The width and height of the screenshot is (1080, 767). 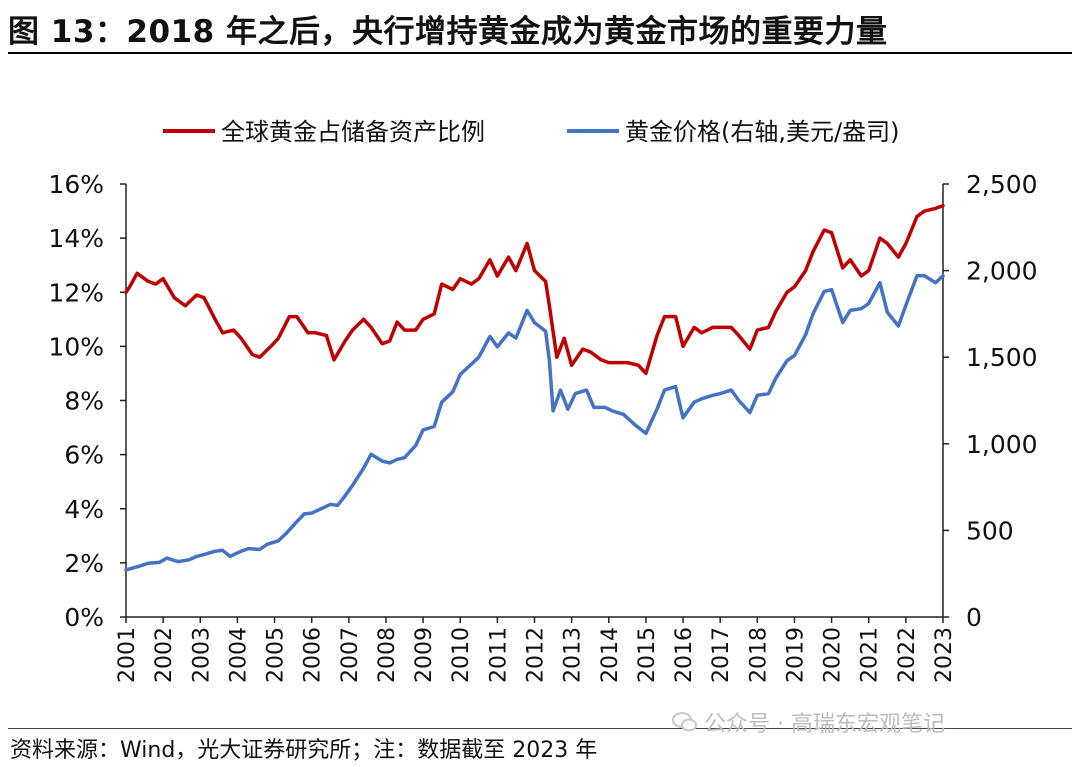 I want to click on x-tick-label: 2023, so click(x=944, y=655).